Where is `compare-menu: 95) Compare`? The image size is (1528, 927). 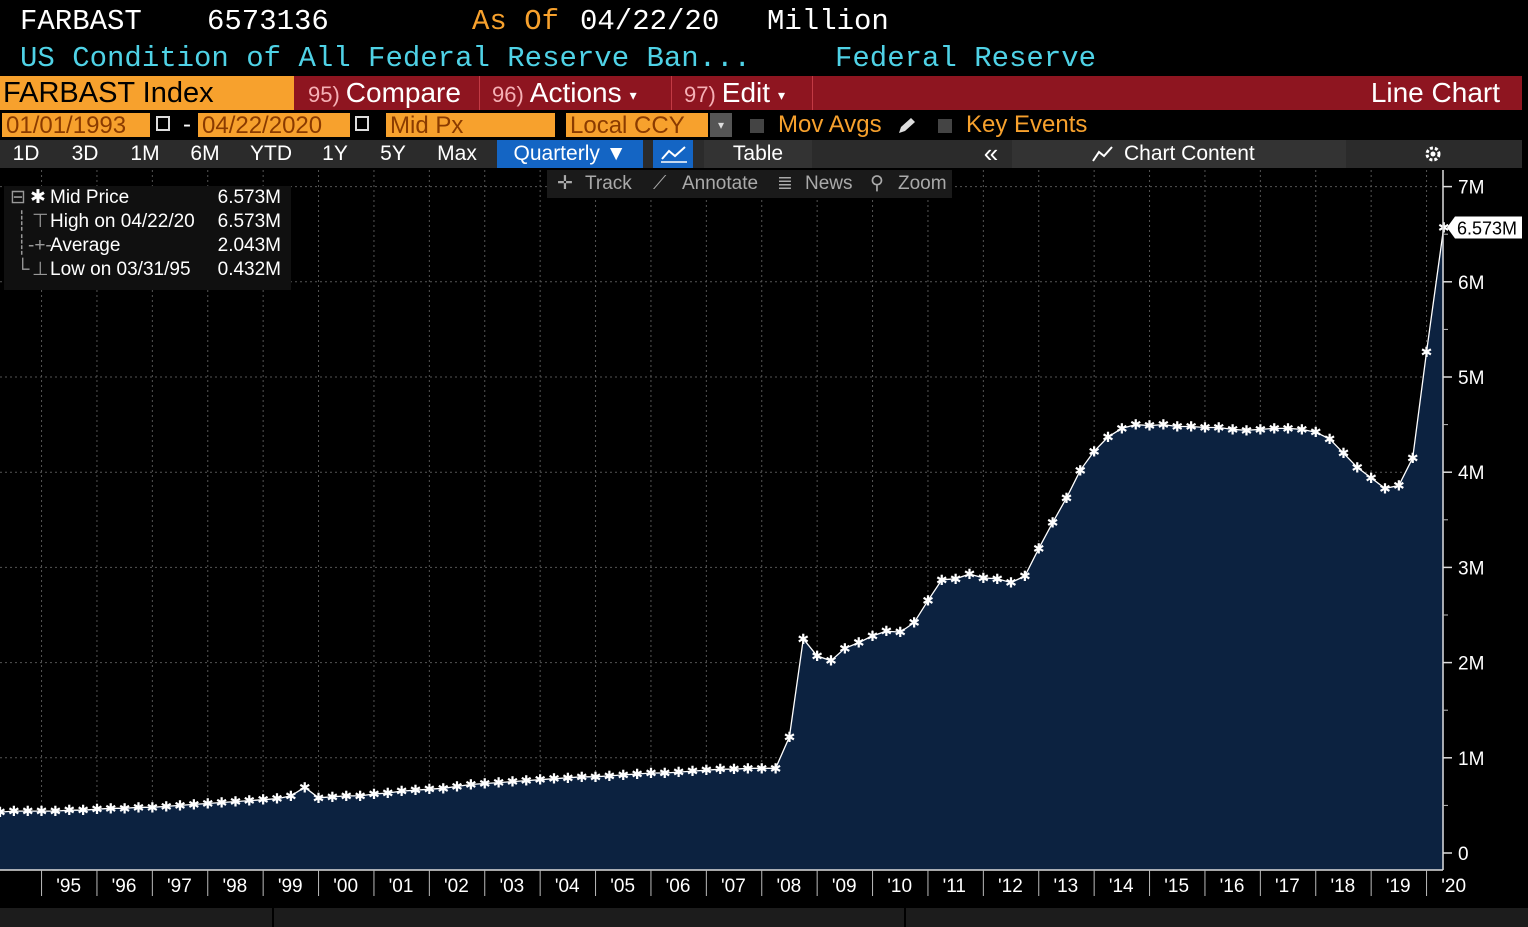 compare-menu: 95) Compare is located at coordinates (388, 93).